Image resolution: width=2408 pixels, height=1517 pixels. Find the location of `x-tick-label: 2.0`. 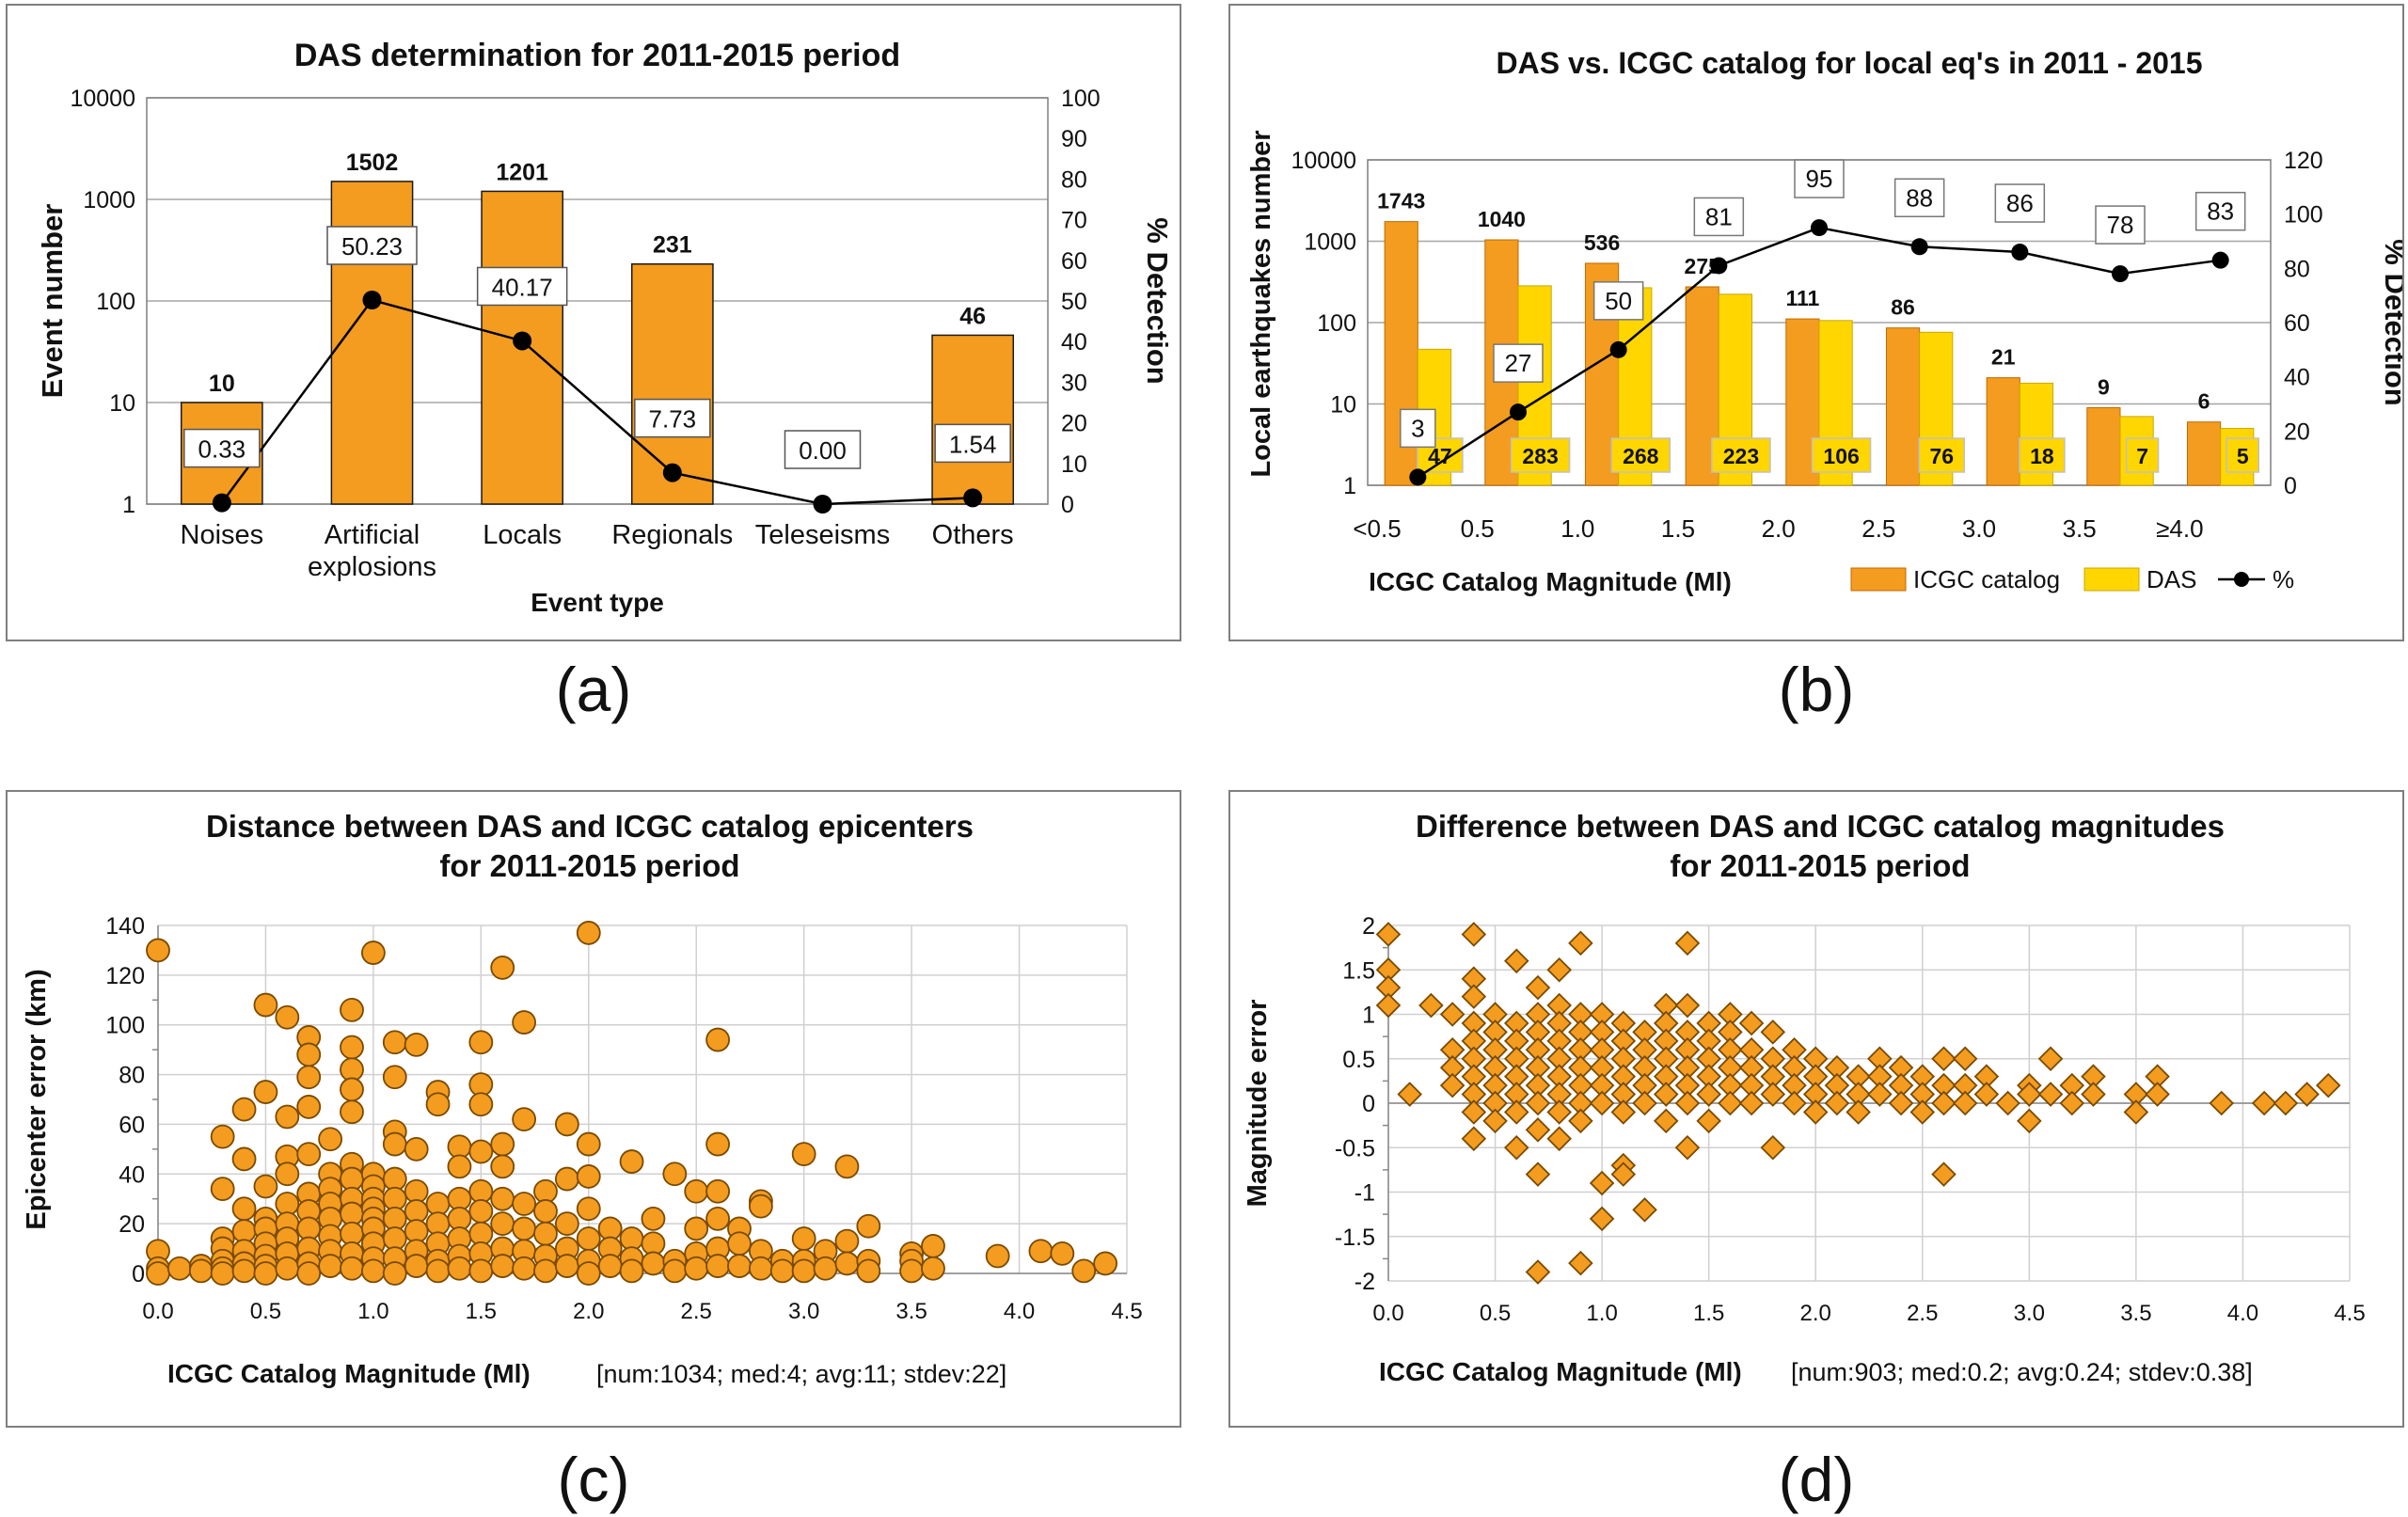

x-tick-label: 2.0 is located at coordinates (589, 1311).